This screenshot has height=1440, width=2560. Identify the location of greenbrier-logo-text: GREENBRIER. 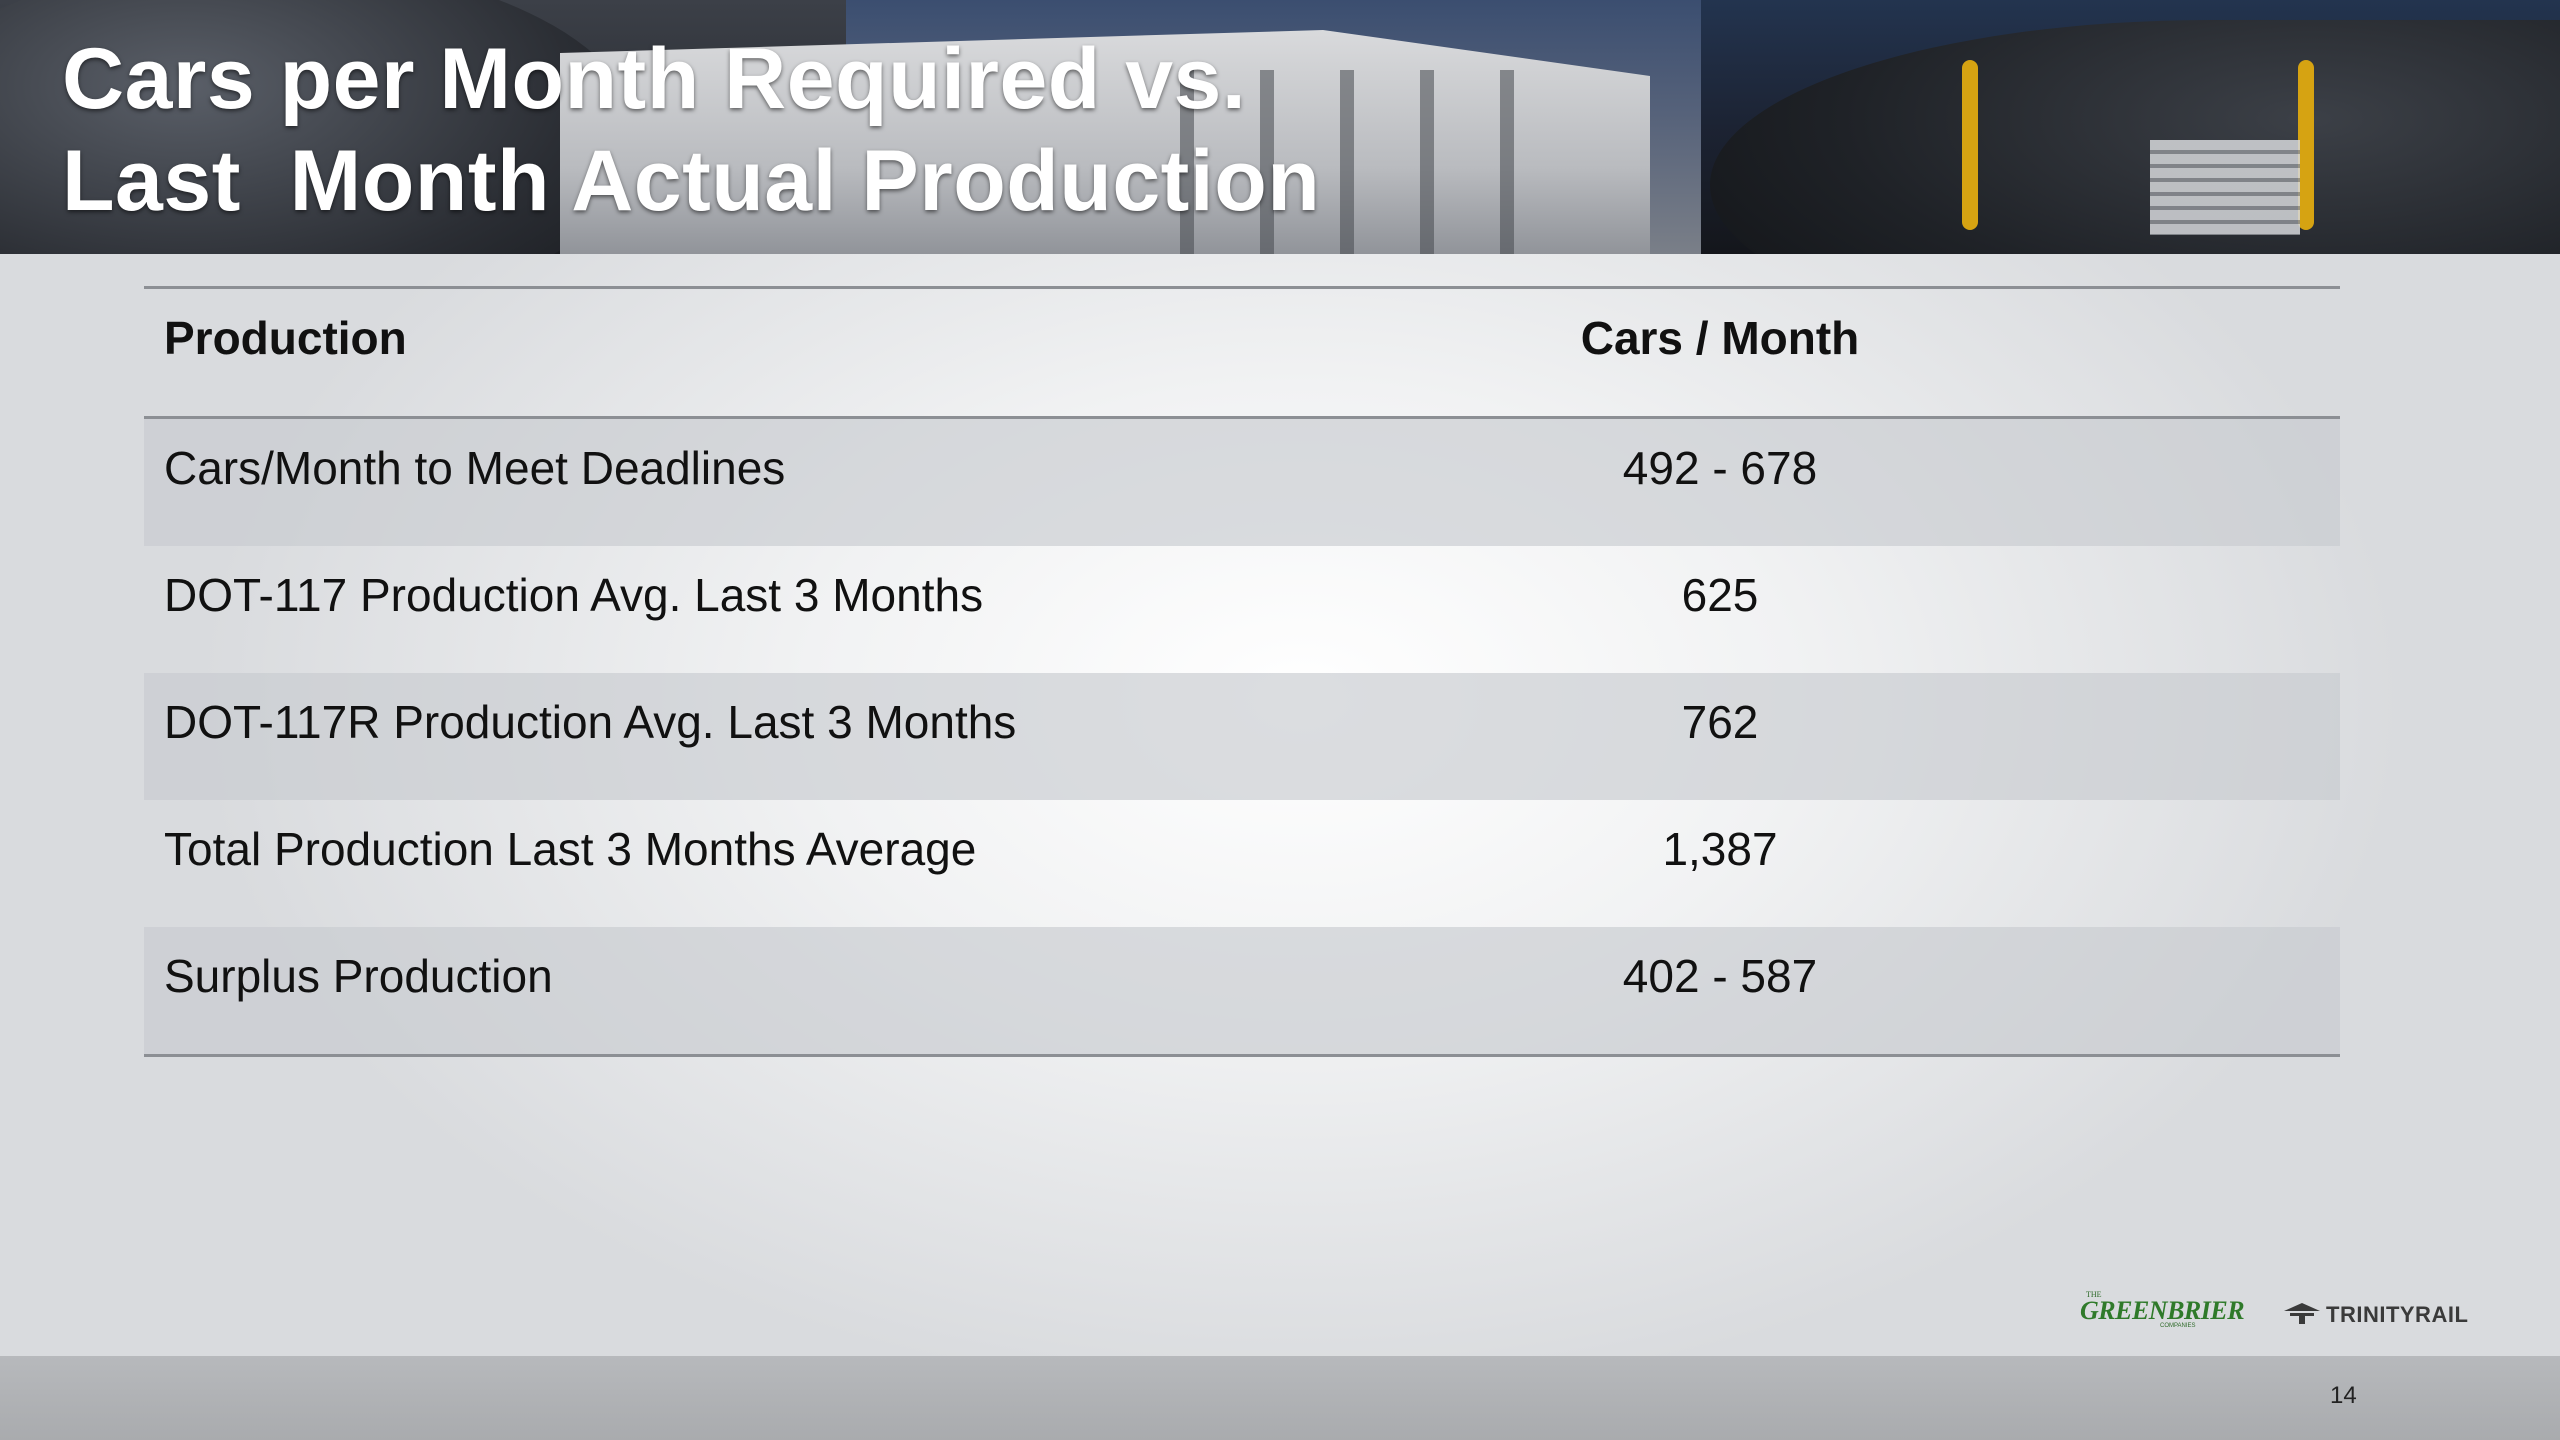
(2162, 1310).